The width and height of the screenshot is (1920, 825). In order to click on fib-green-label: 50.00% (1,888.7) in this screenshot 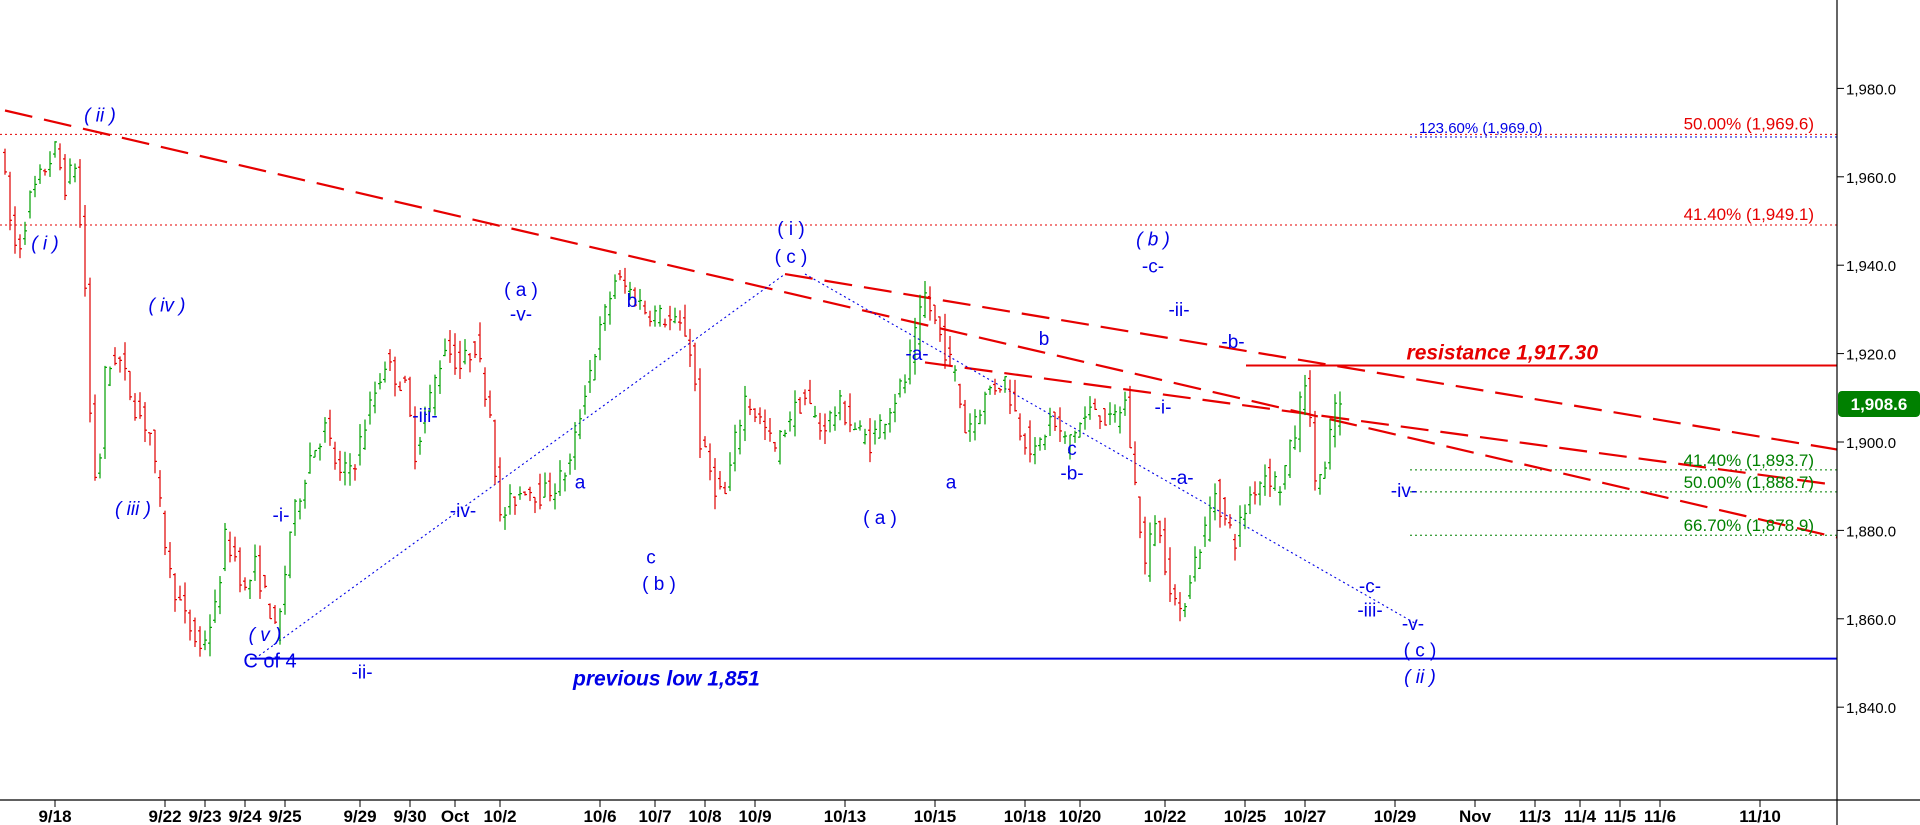, I will do `click(1749, 482)`.